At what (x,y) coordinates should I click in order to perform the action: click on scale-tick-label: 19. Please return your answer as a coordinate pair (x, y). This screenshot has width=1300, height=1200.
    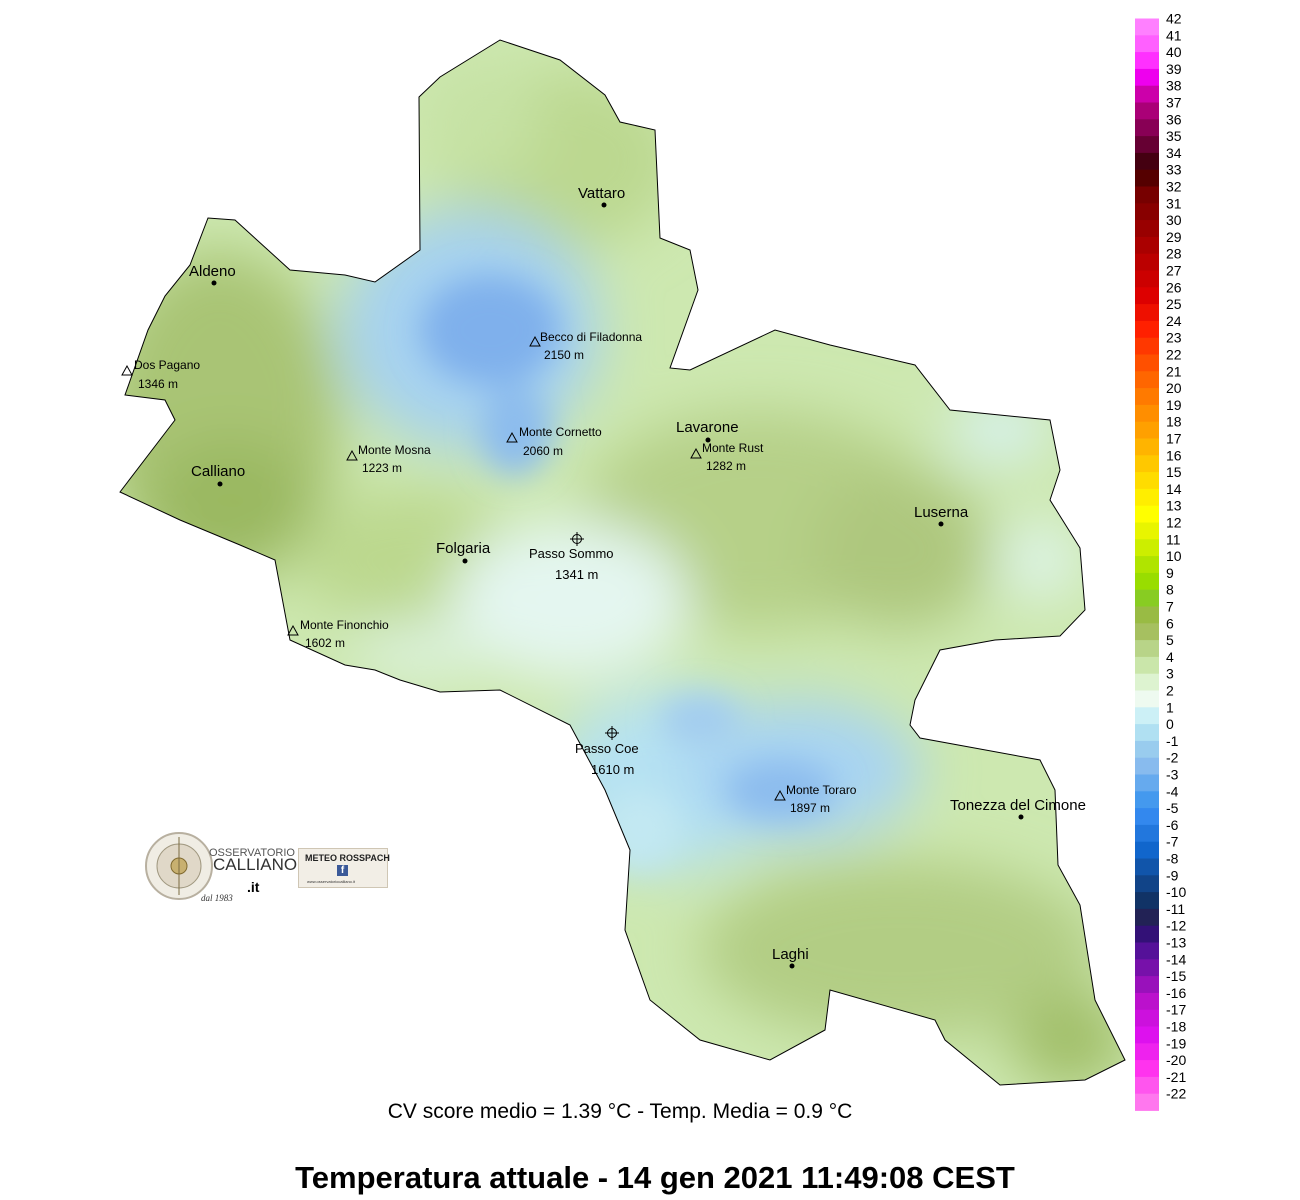
    Looking at the image, I should click on (1174, 405).